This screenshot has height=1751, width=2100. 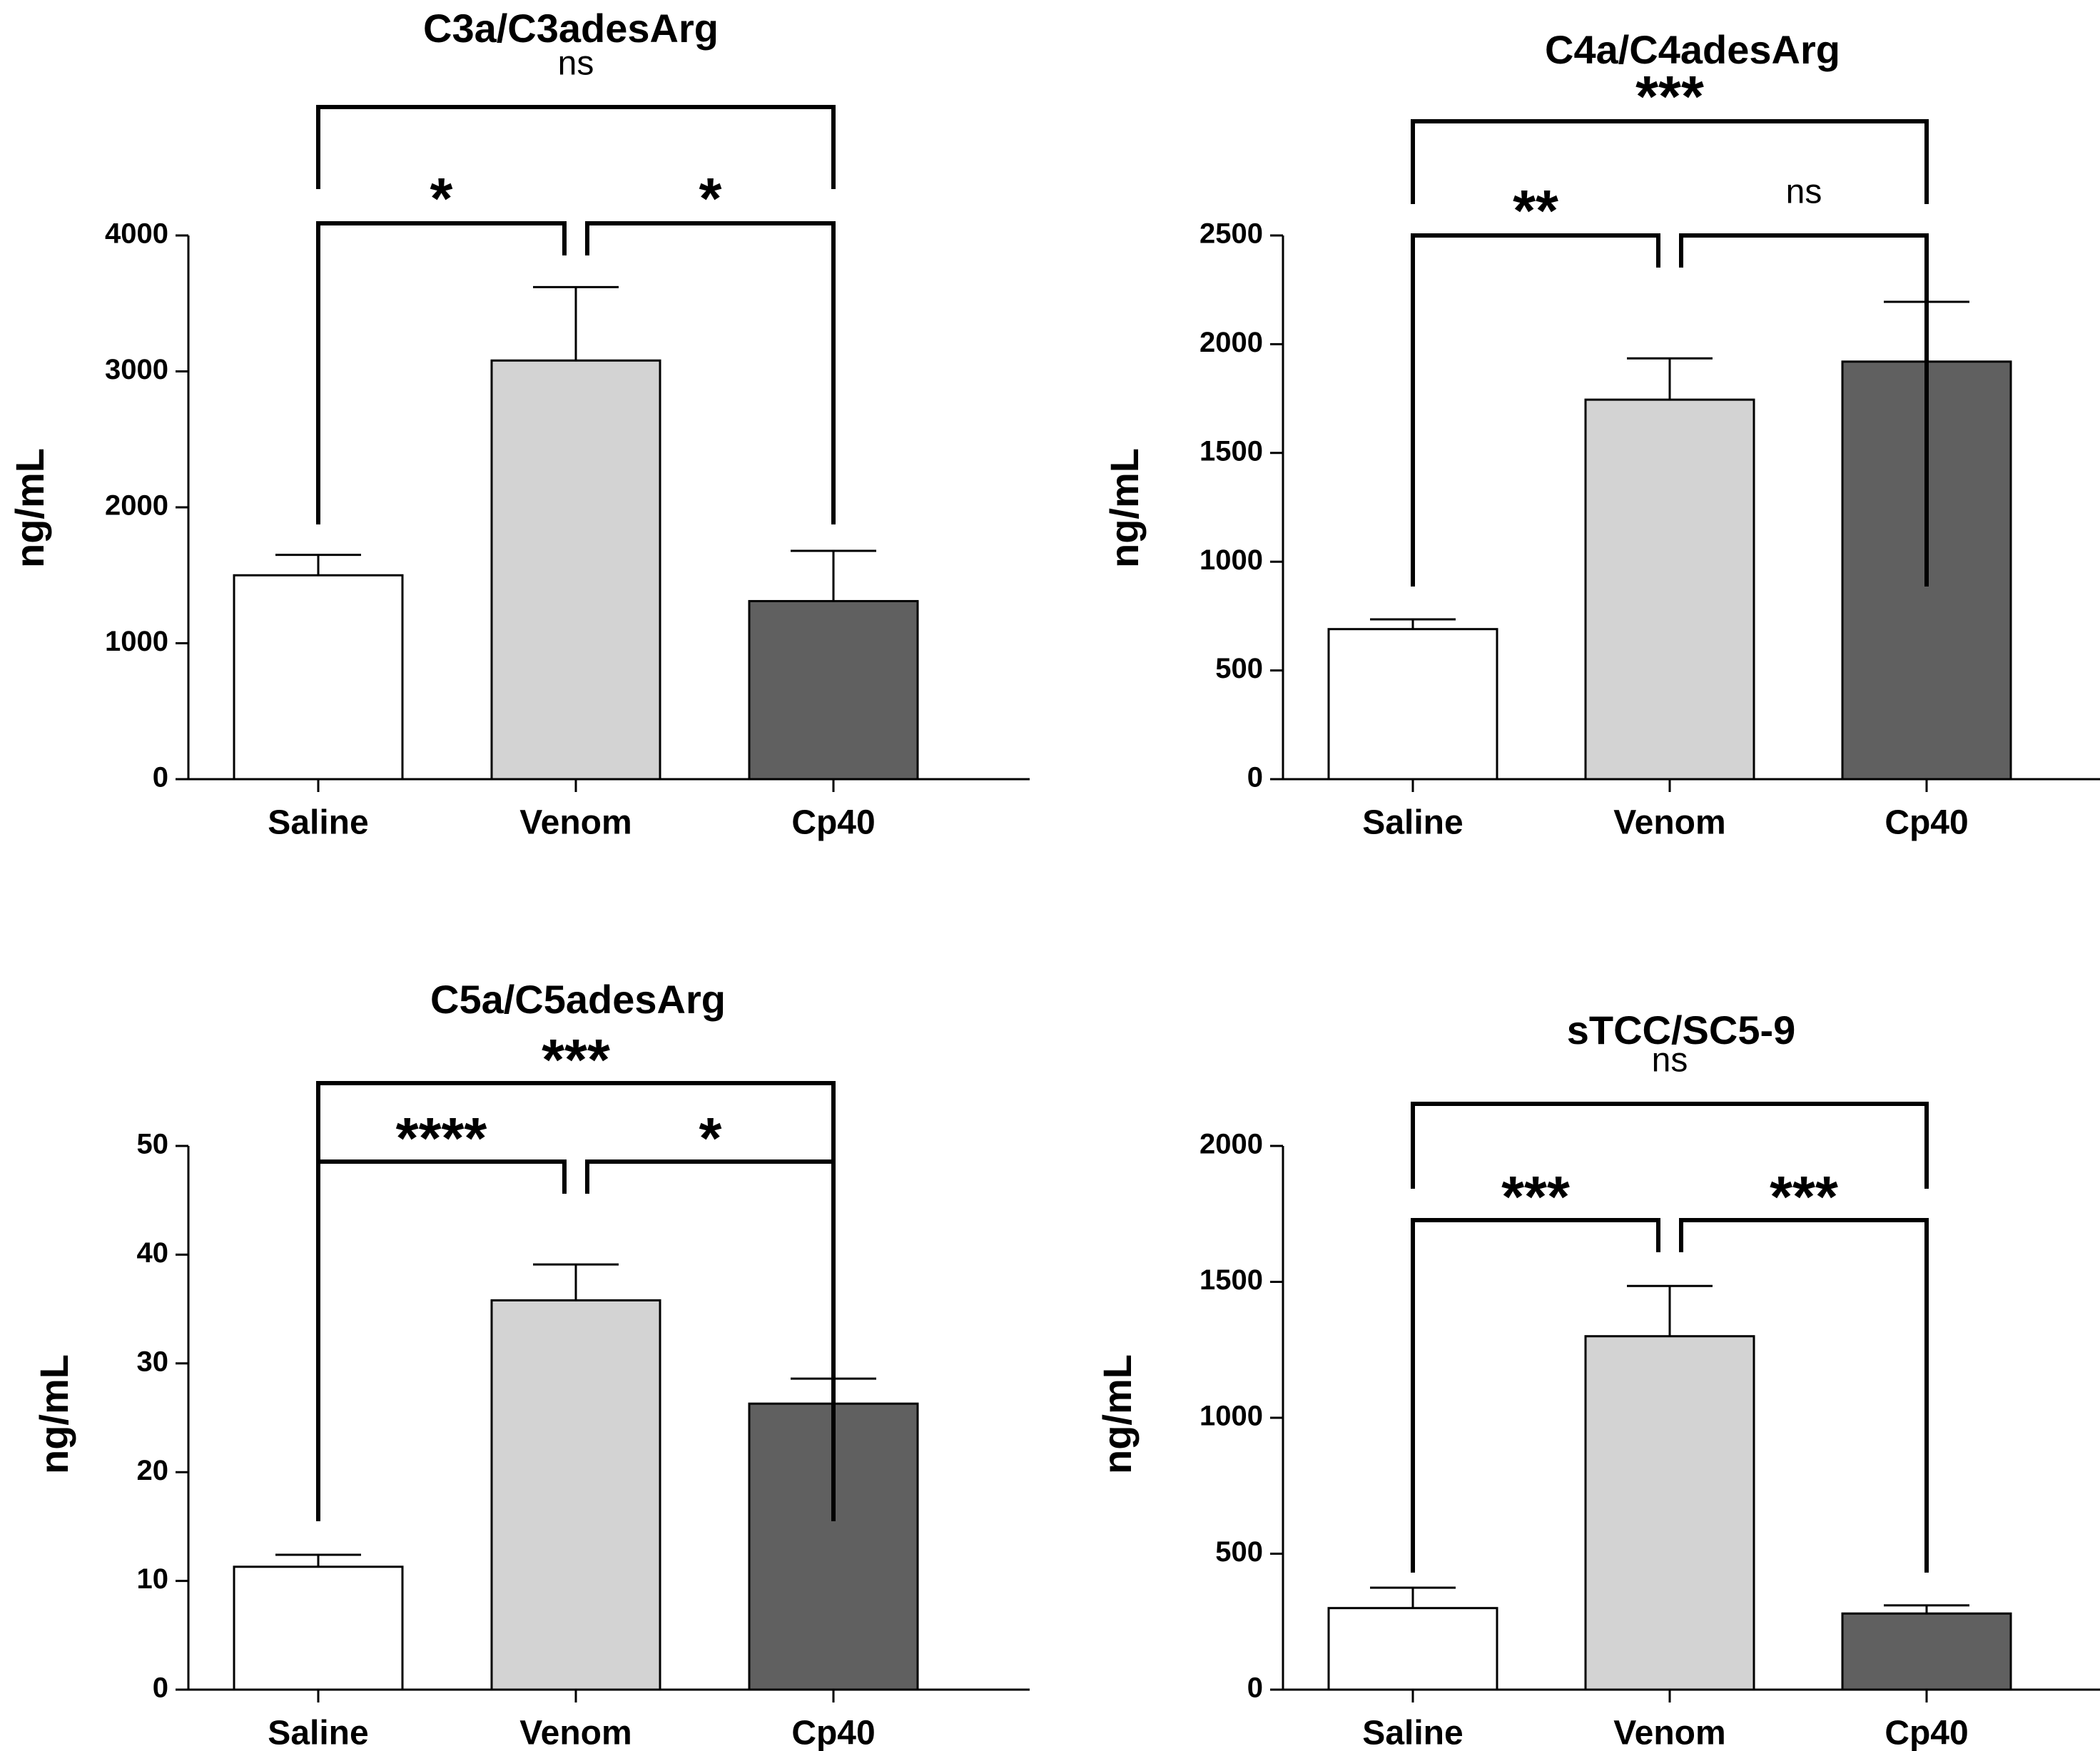 What do you see at coordinates (153, 1361) in the screenshot?
I see `y-tick-label: 30` at bounding box center [153, 1361].